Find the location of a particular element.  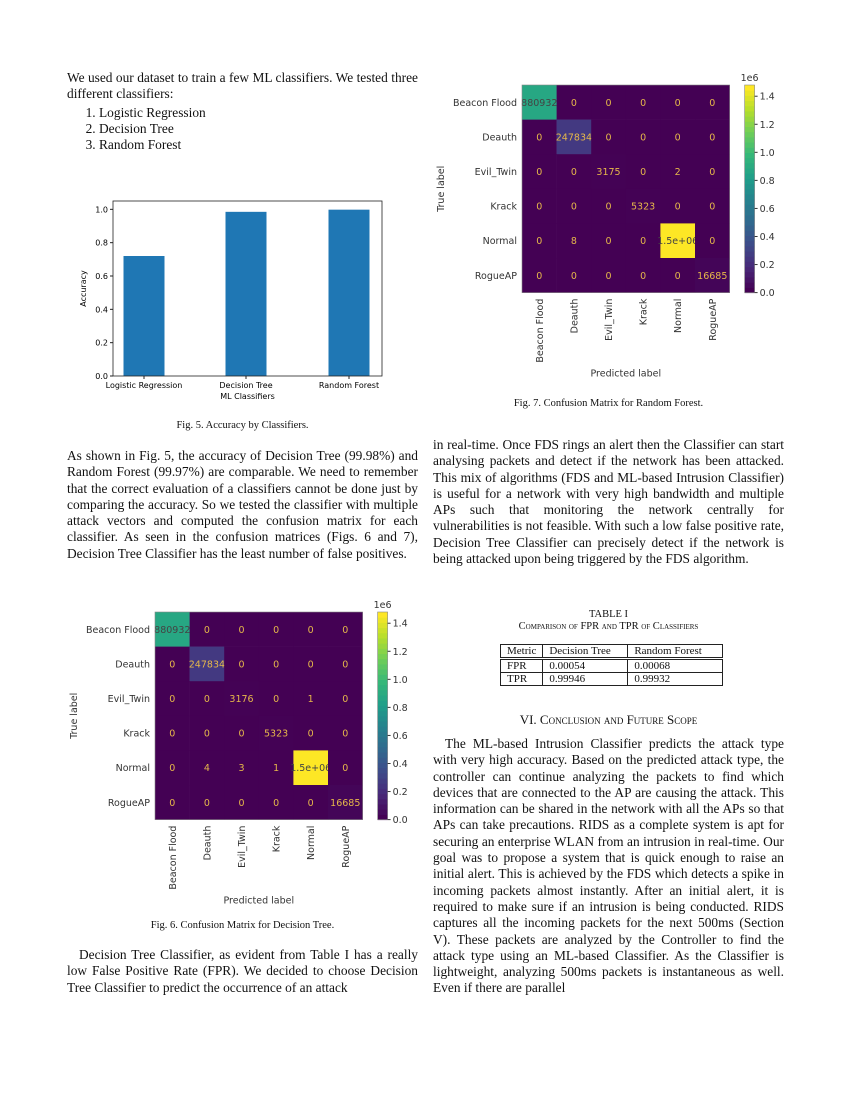

cell-value: 880932 is located at coordinates (539, 103).